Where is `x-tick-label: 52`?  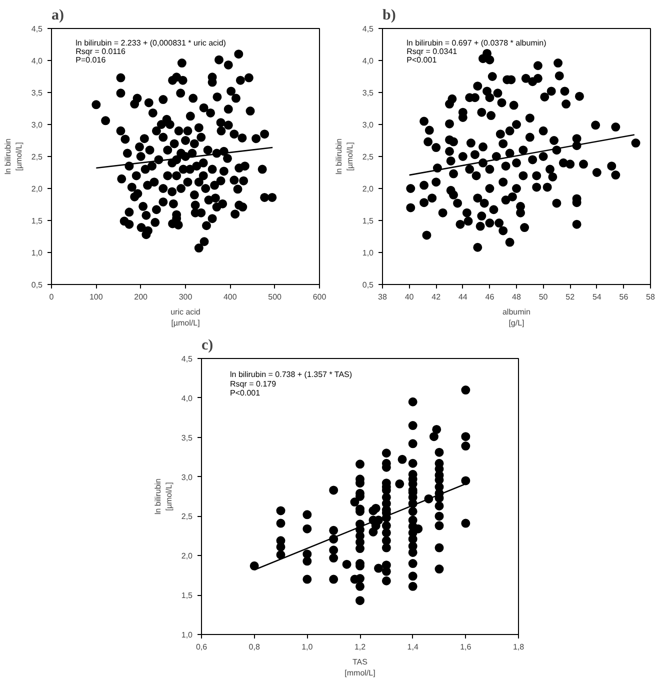
x-tick-label: 52 is located at coordinates (571, 297).